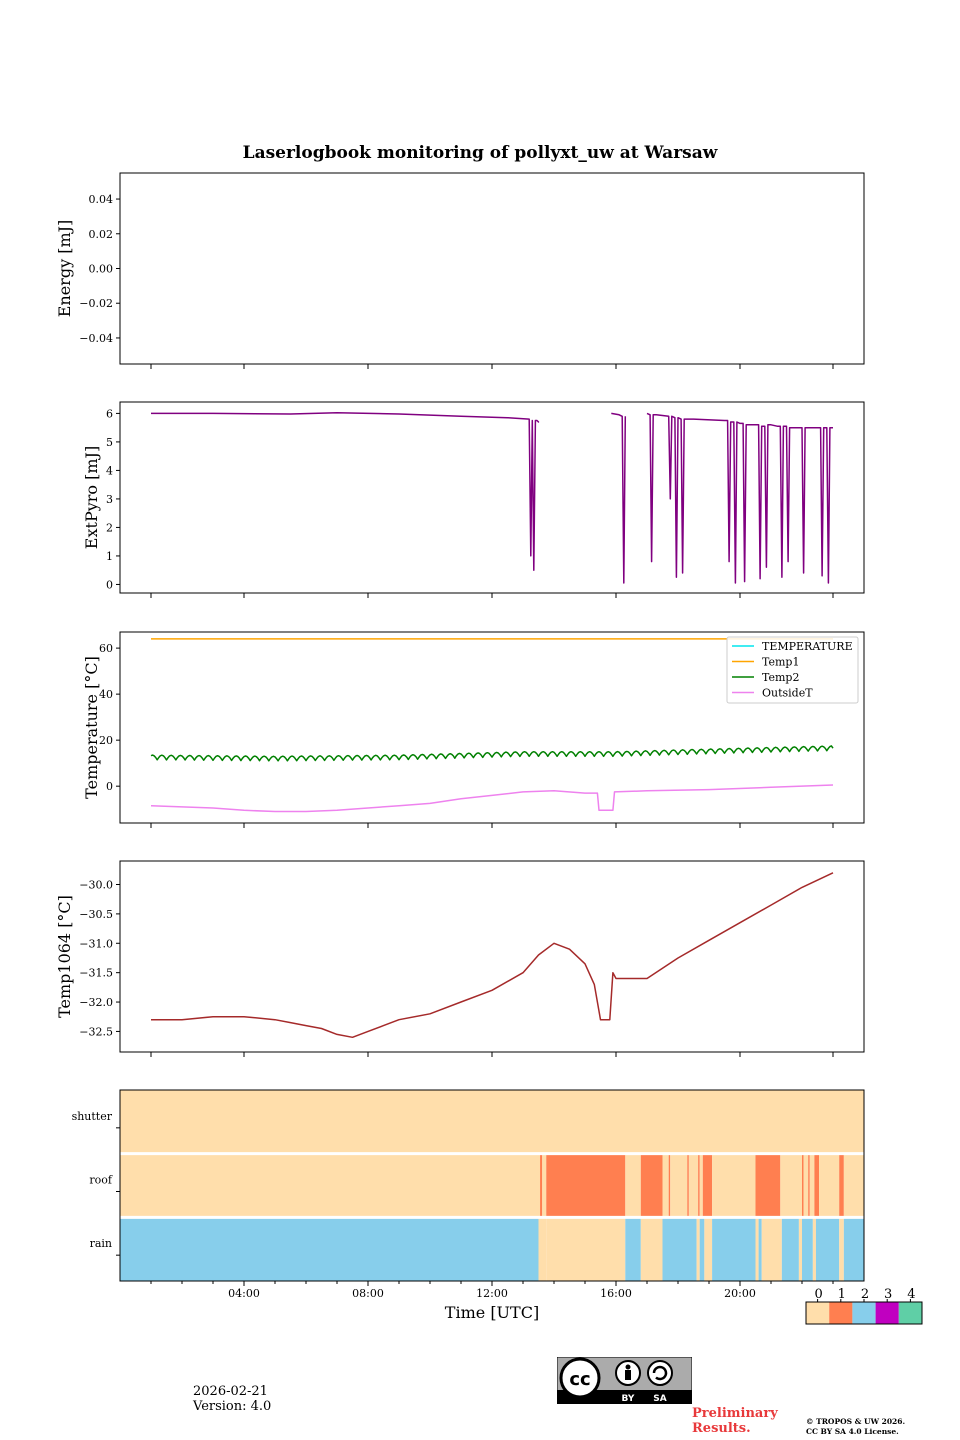 This screenshot has height=1440, width=960. I want to click on axes-frame-extpyro, so click(492, 497).